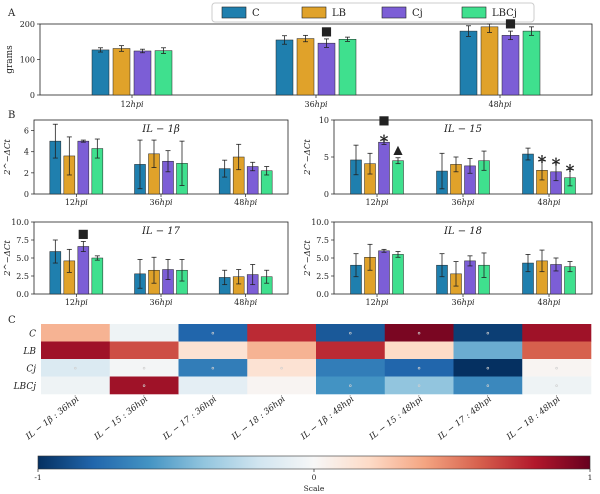 The image size is (600, 494). I want to click on x-tick-label-il-17: 12hpi, so click(76, 302).